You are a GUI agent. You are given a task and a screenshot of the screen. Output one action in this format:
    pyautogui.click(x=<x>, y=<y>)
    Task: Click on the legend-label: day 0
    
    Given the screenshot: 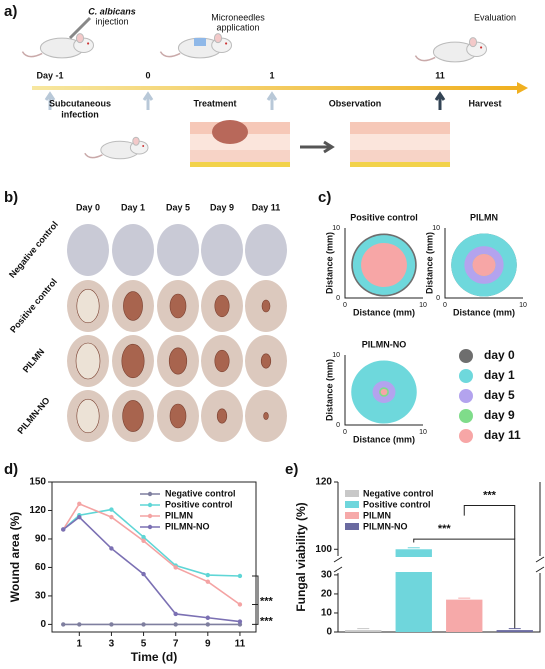 What is the action you would take?
    pyautogui.click(x=499, y=355)
    